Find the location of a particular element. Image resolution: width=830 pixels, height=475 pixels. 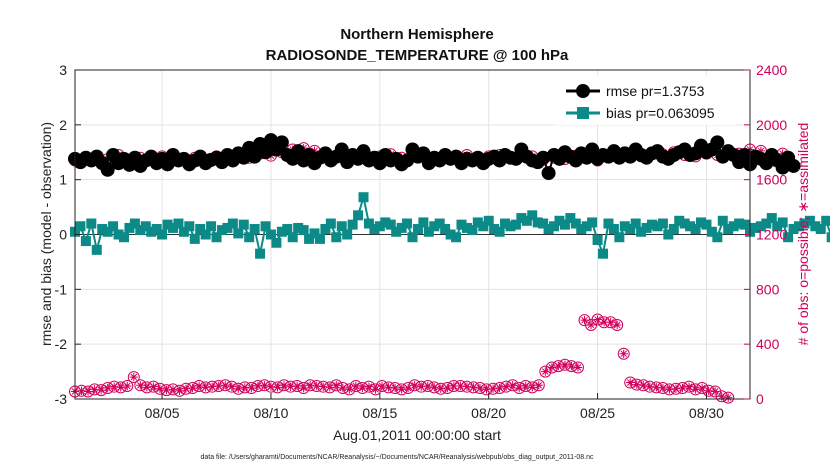

chart-title-line1: Northern Hemisphere is located at coordinates (416, 34).